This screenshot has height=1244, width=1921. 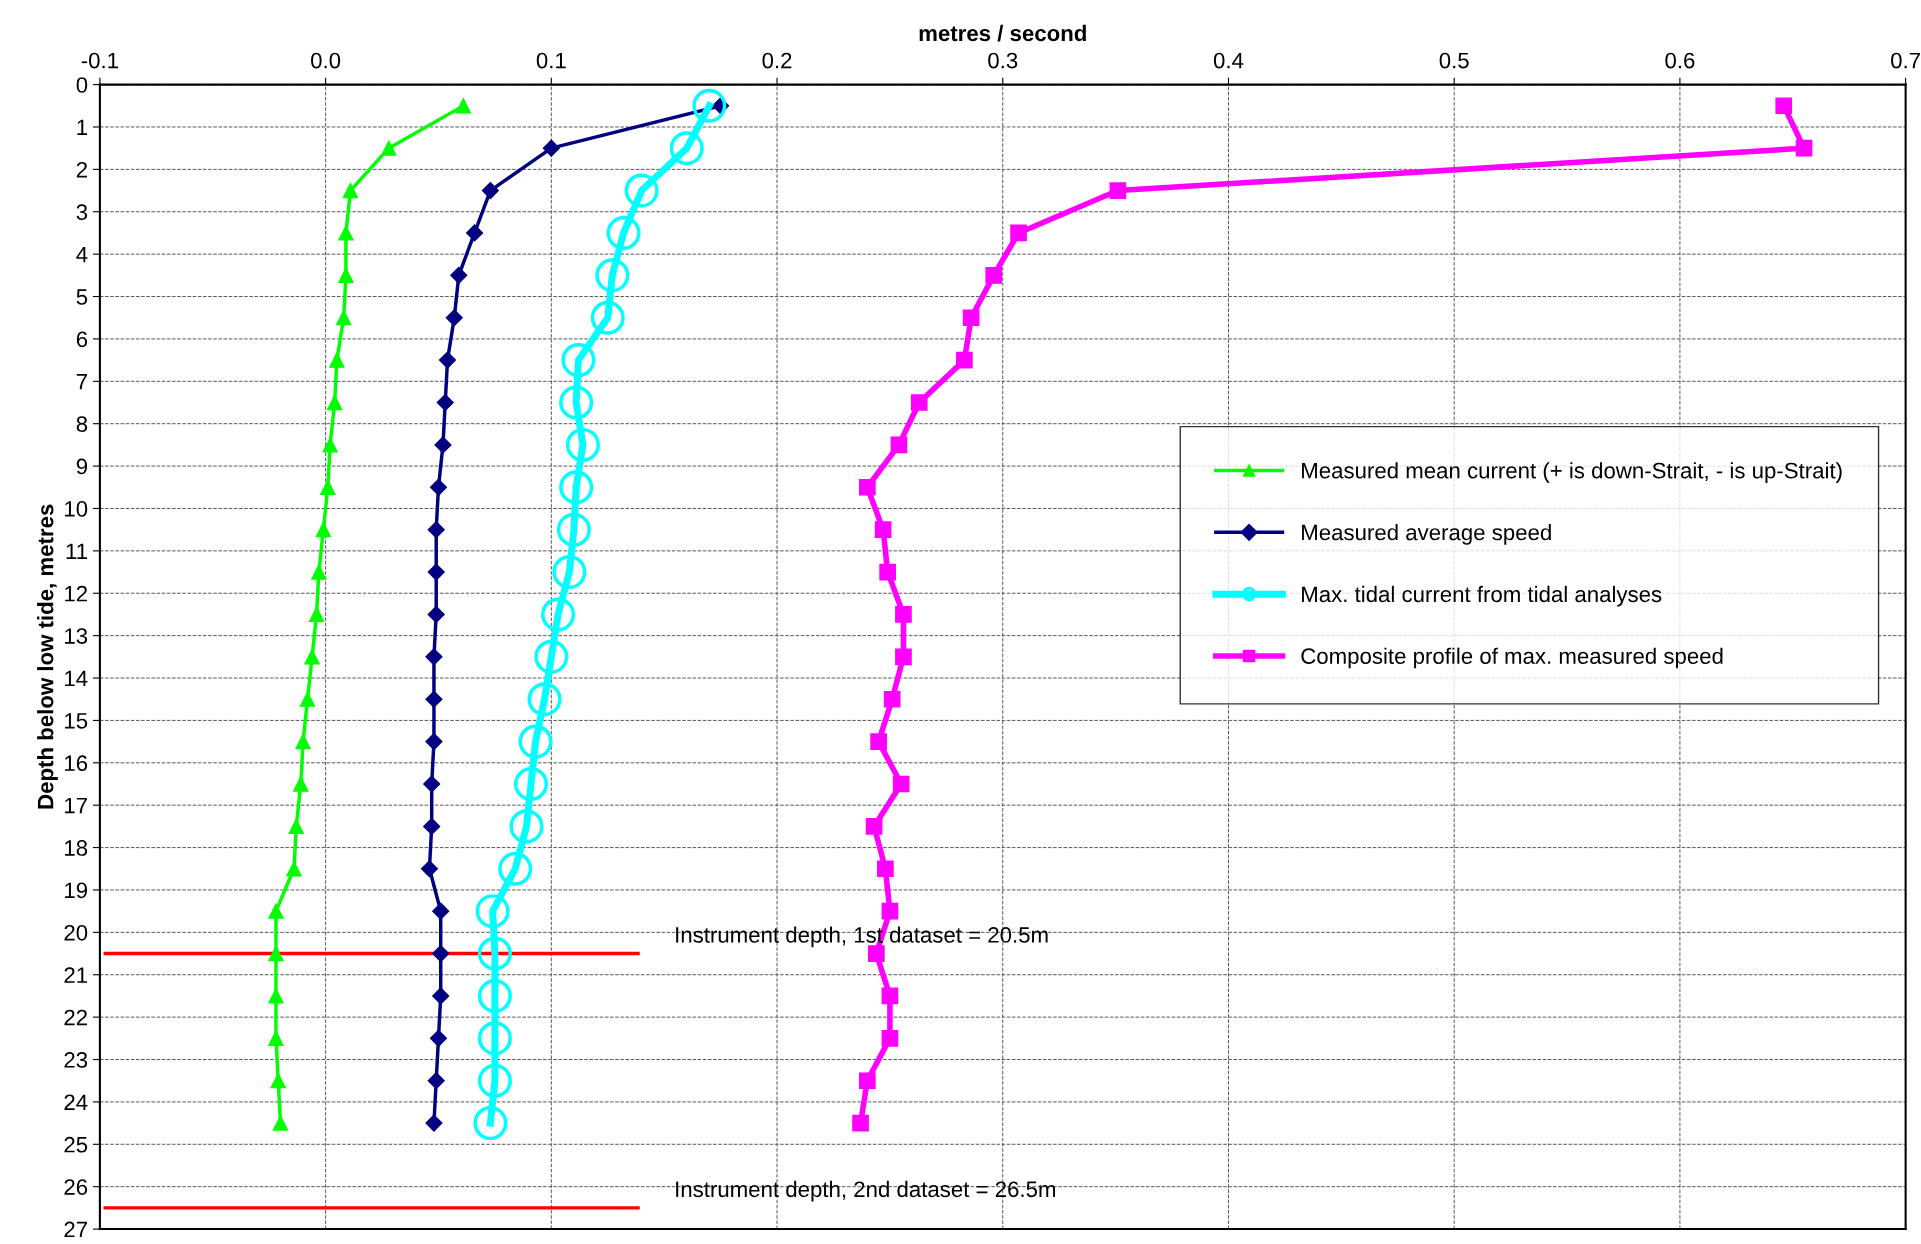 I want to click on y-tick-label: 23, so click(x=76, y=1060).